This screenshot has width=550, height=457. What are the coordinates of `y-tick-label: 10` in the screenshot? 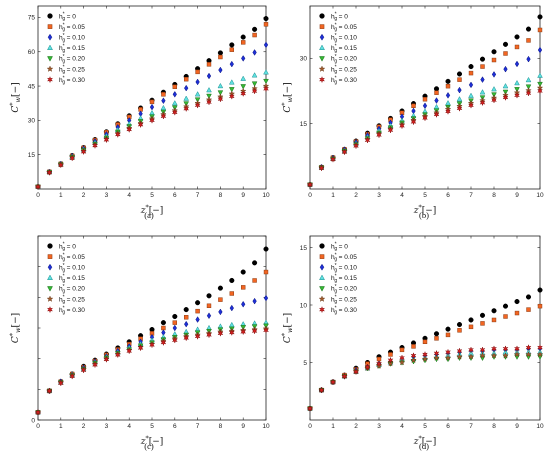 It's located at (304, 305).